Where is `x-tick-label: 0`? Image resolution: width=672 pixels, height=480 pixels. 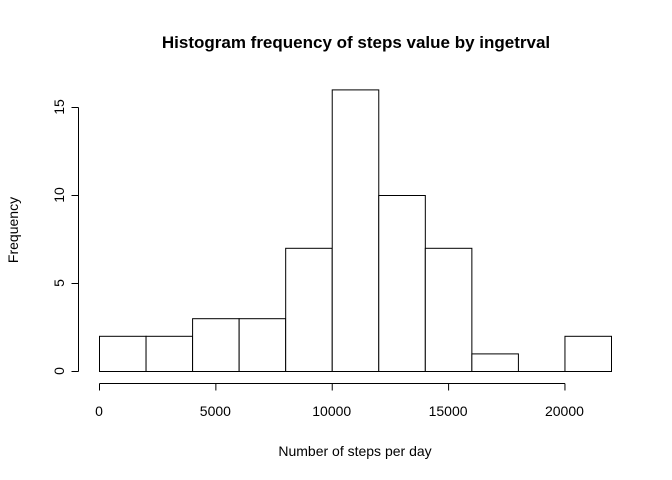 x-tick-label: 0 is located at coordinates (99, 411).